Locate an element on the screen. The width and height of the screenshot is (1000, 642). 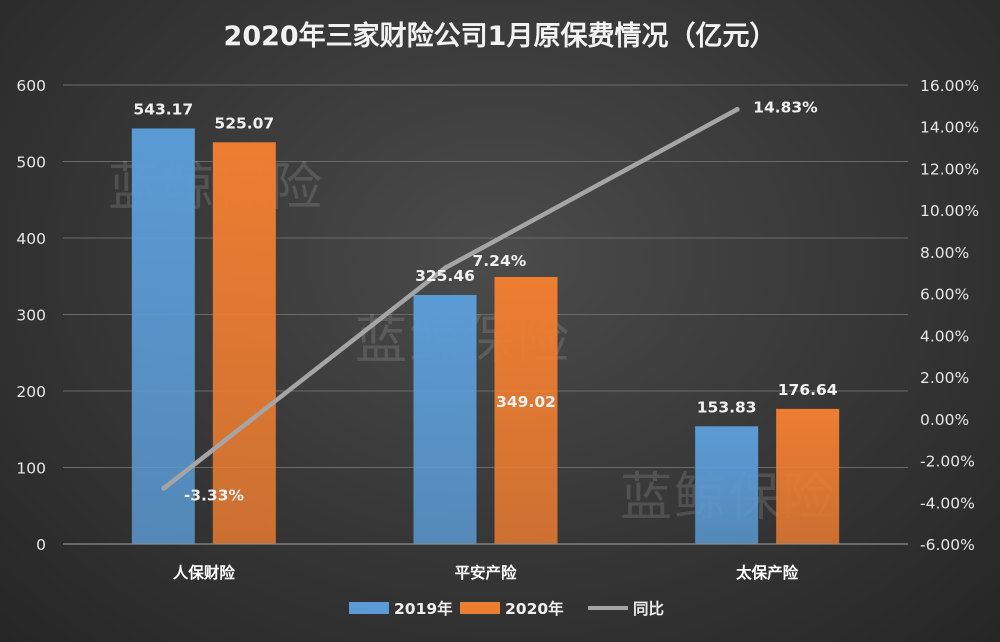
y-left-tick-label: 500 is located at coordinates (31, 163).